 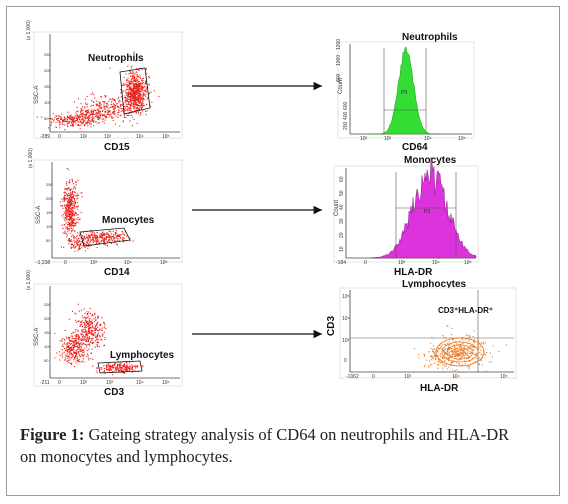 I want to click on y-tick: 50, so click(x=46, y=360).